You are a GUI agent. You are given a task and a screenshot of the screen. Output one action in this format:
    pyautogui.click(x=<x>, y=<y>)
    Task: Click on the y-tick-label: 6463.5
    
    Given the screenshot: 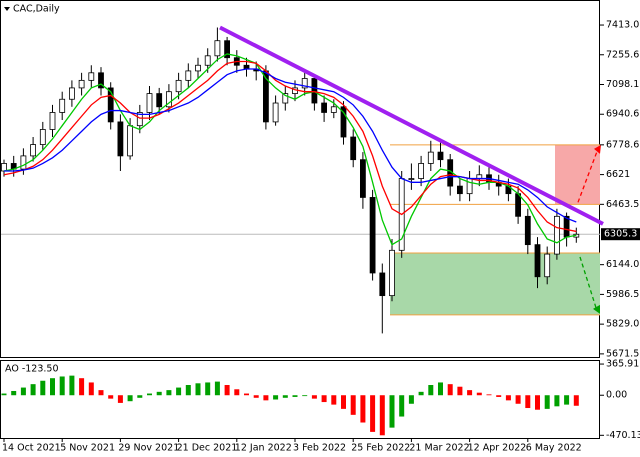 What is the action you would take?
    pyautogui.click(x=622, y=204)
    